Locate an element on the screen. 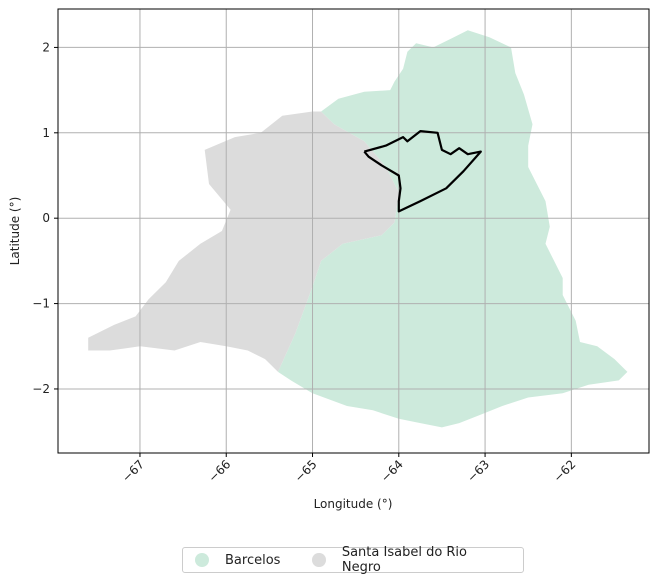 The height and width of the screenshot is (582, 658). y-ticks: −2 −1 0 1 2 is located at coordinates (45, 218).